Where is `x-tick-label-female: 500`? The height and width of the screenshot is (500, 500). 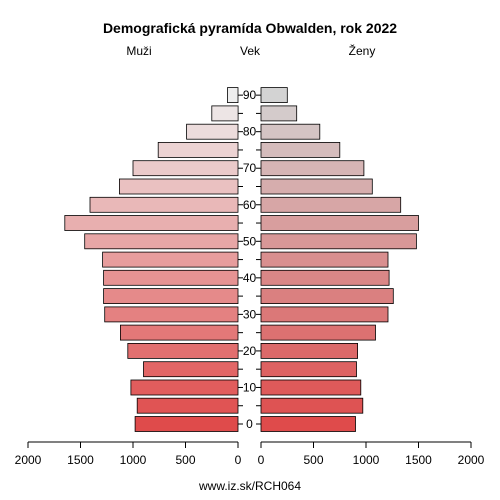 x-tick-label-female: 500 is located at coordinates (313, 460).